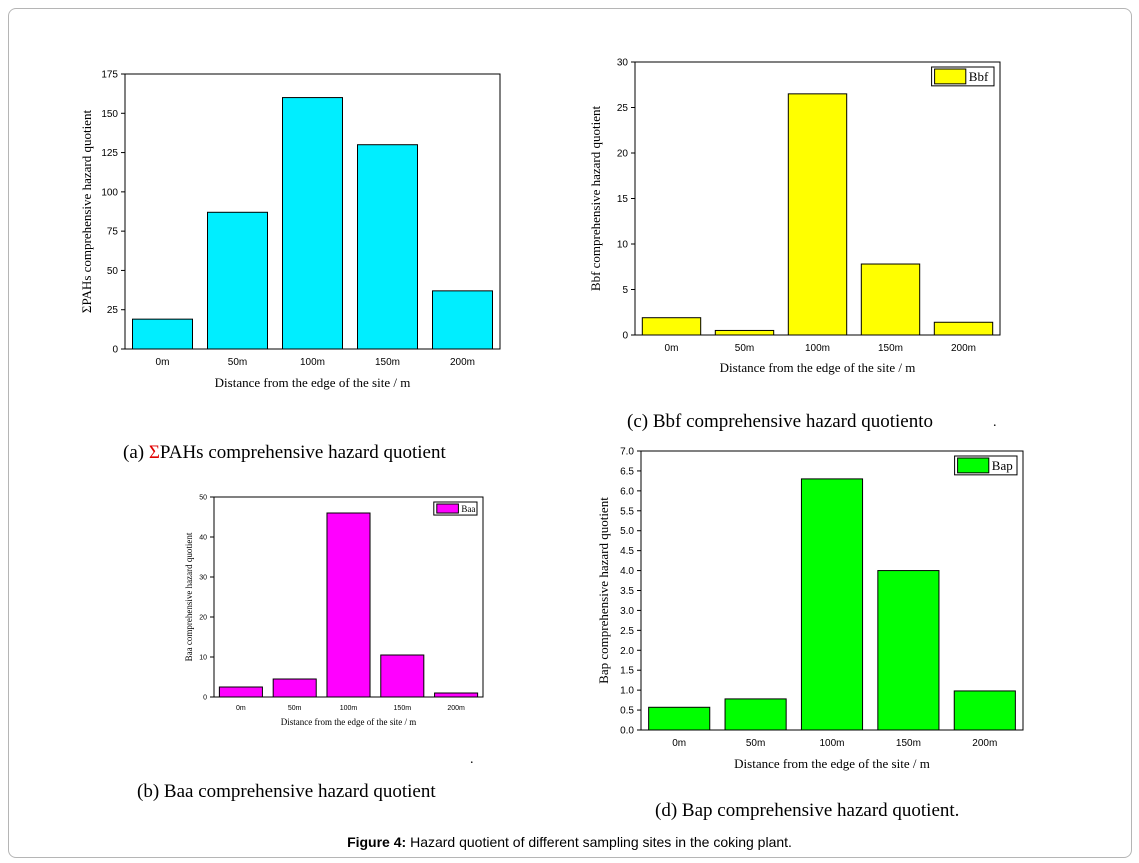 The width and height of the screenshot is (1139, 863). What do you see at coordinates (402, 676) in the screenshot?
I see `bar-b-150m` at bounding box center [402, 676].